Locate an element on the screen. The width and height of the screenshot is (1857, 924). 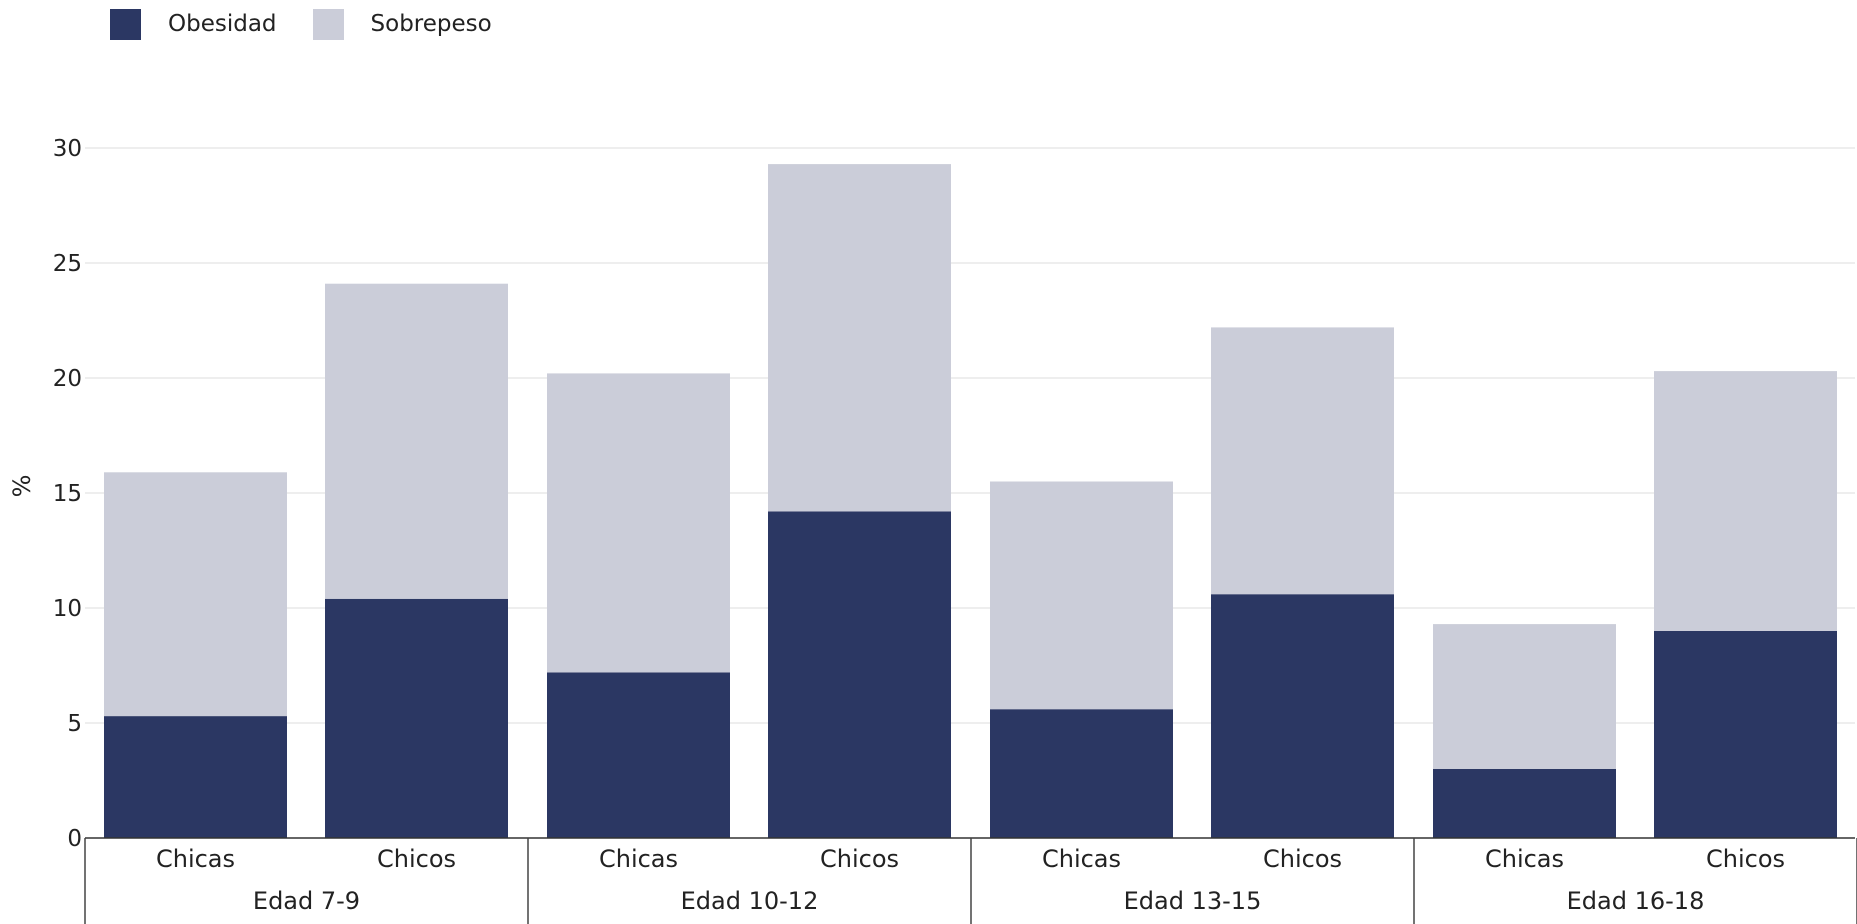
y-tick-label: 5 is located at coordinates (74, 724).